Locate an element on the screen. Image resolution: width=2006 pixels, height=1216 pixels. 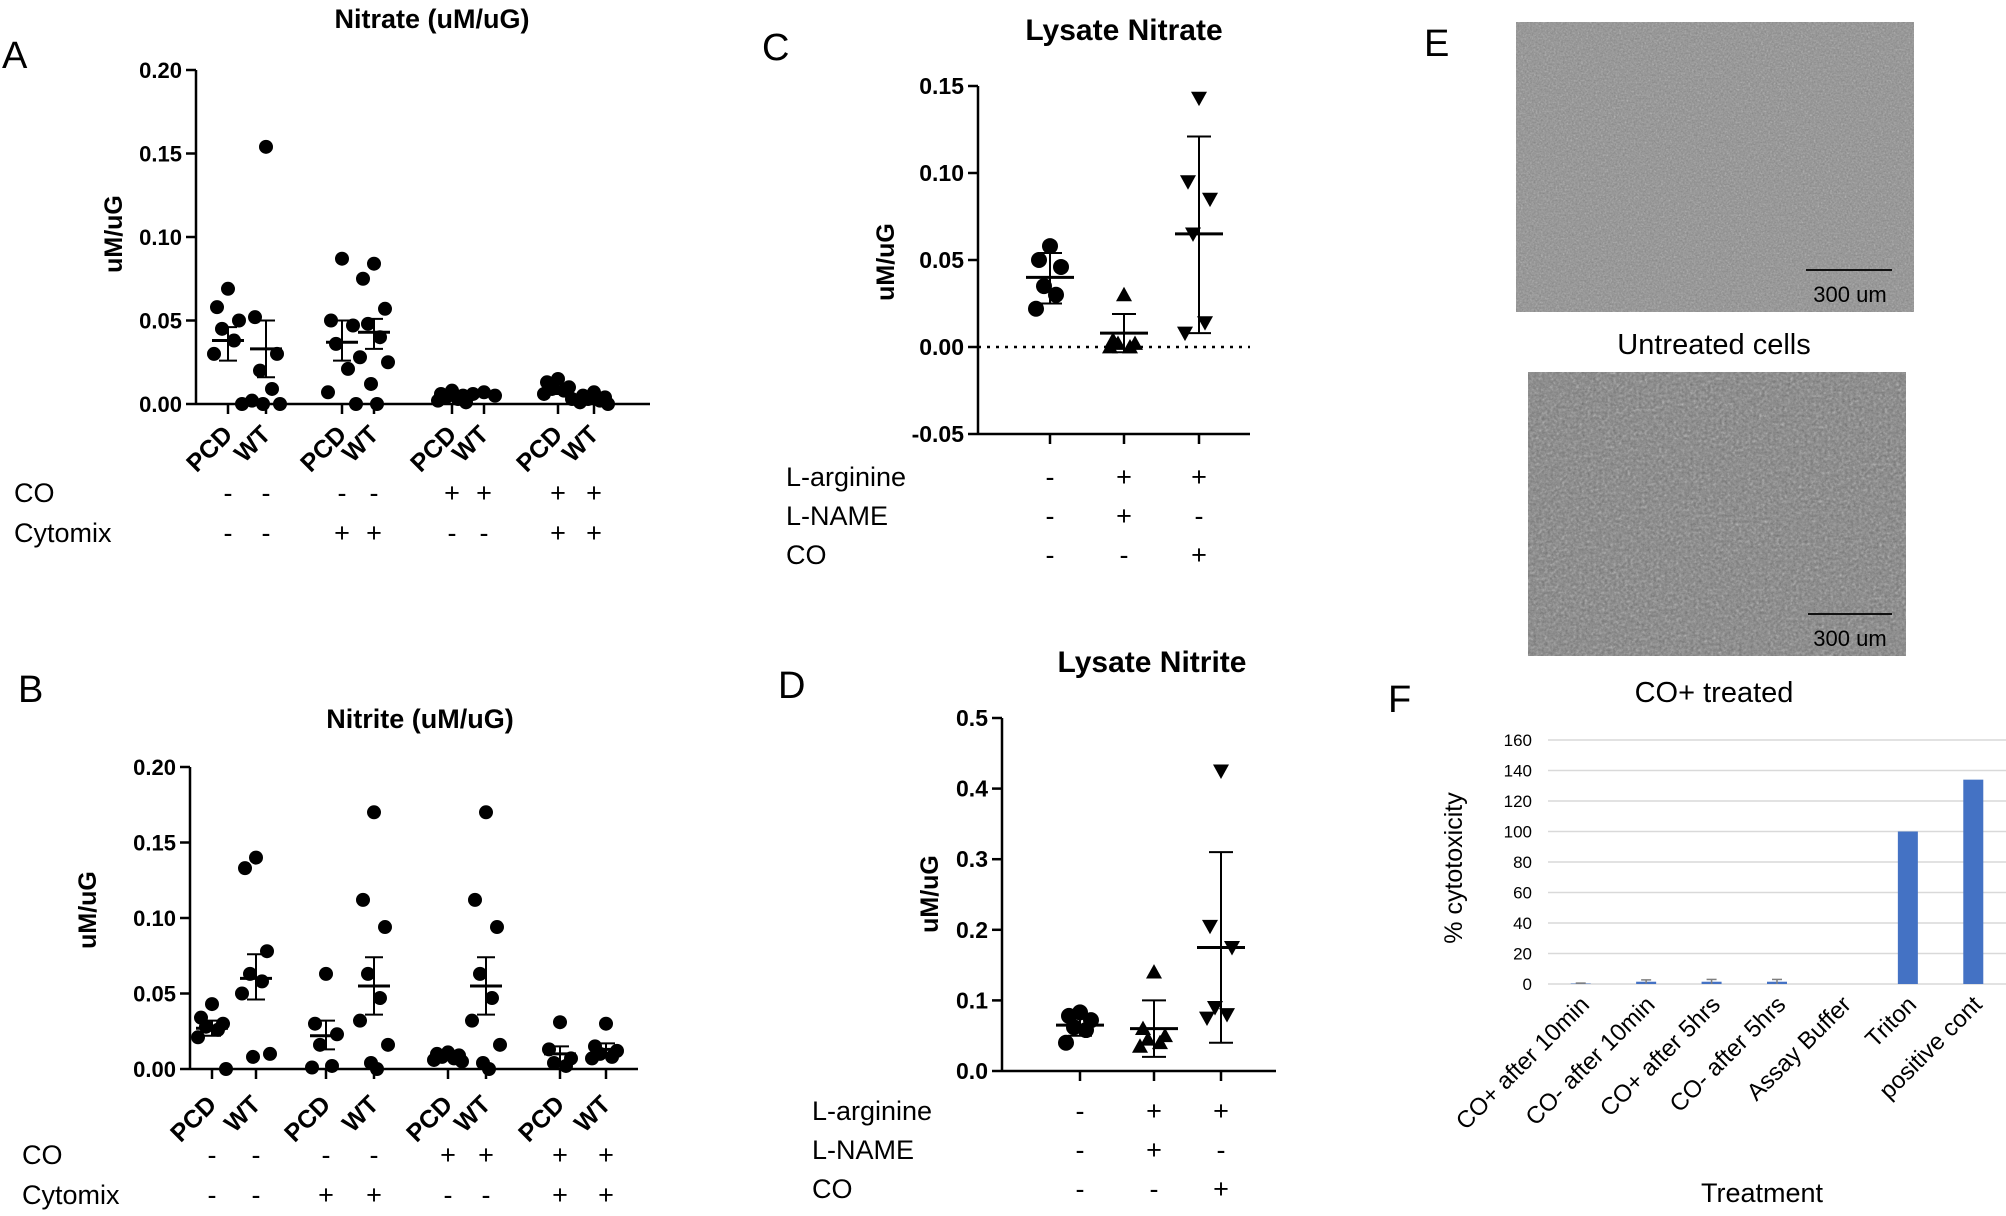
condition-label: CO is located at coordinates (832, 1189).